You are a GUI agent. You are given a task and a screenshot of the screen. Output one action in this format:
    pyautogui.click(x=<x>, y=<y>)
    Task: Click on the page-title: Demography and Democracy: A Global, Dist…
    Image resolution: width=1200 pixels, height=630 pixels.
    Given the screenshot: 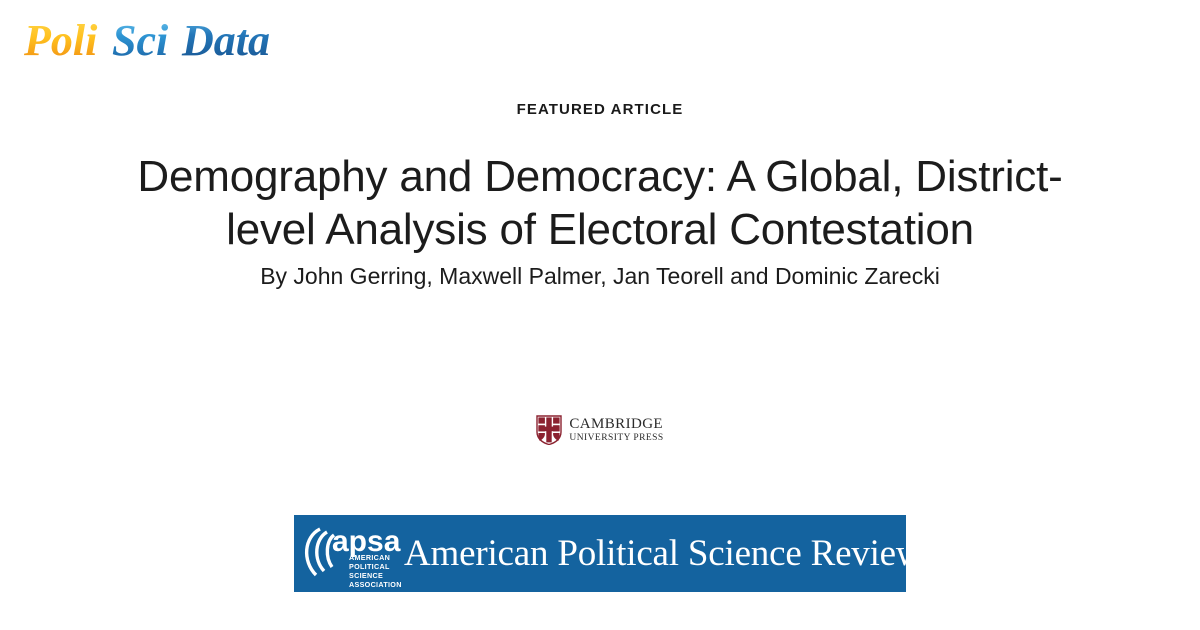 What is the action you would take?
    pyautogui.click(x=600, y=203)
    